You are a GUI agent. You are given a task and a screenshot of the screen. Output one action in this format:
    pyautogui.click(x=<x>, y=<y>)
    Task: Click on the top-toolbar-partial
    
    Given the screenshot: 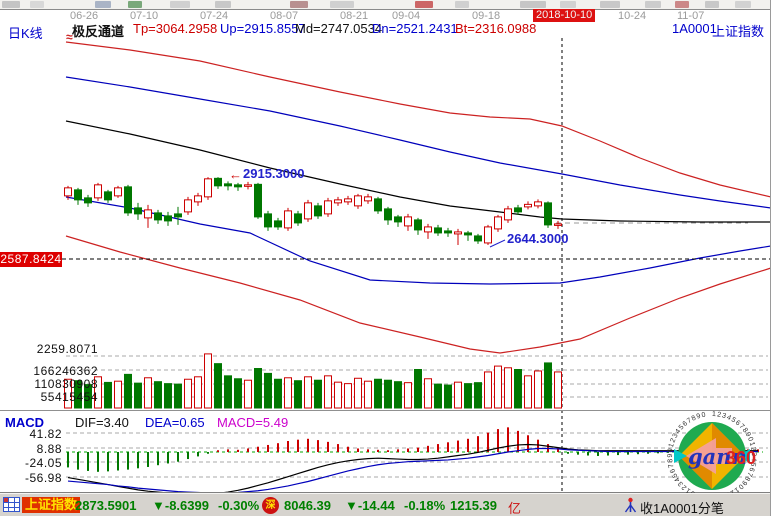 What is the action you would take?
    pyautogui.click(x=385, y=5)
    